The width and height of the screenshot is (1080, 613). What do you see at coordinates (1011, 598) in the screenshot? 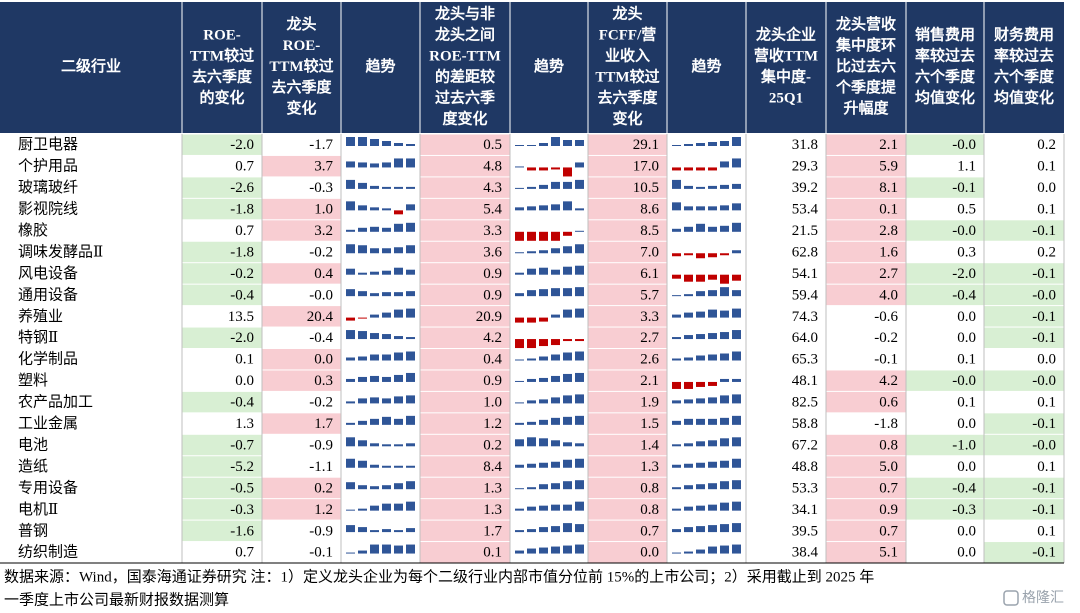
I see `watermark-icon` at bounding box center [1011, 598].